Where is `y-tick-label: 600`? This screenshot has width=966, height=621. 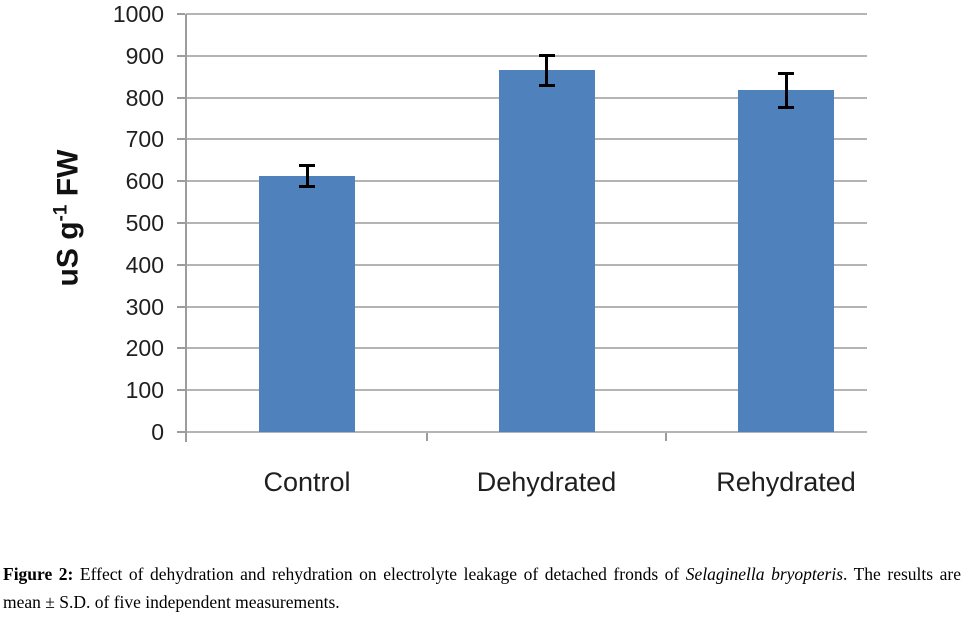 y-tick-label: 600 is located at coordinates (144, 181).